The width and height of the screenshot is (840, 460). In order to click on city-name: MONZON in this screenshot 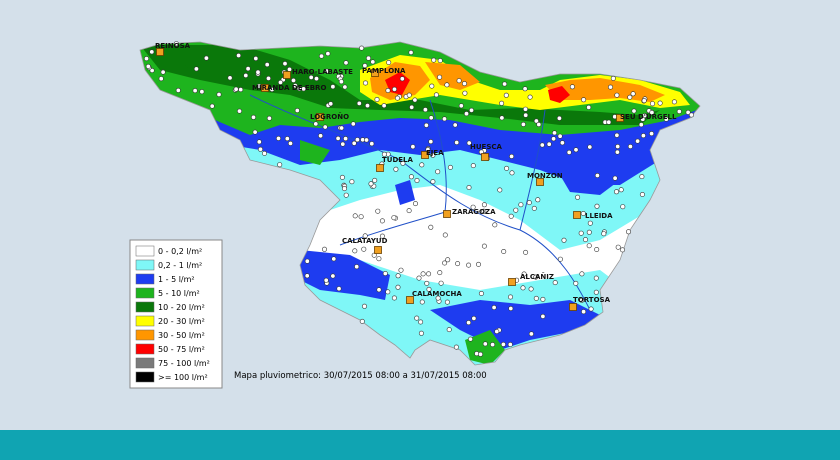, I will do `click(545, 176)`.